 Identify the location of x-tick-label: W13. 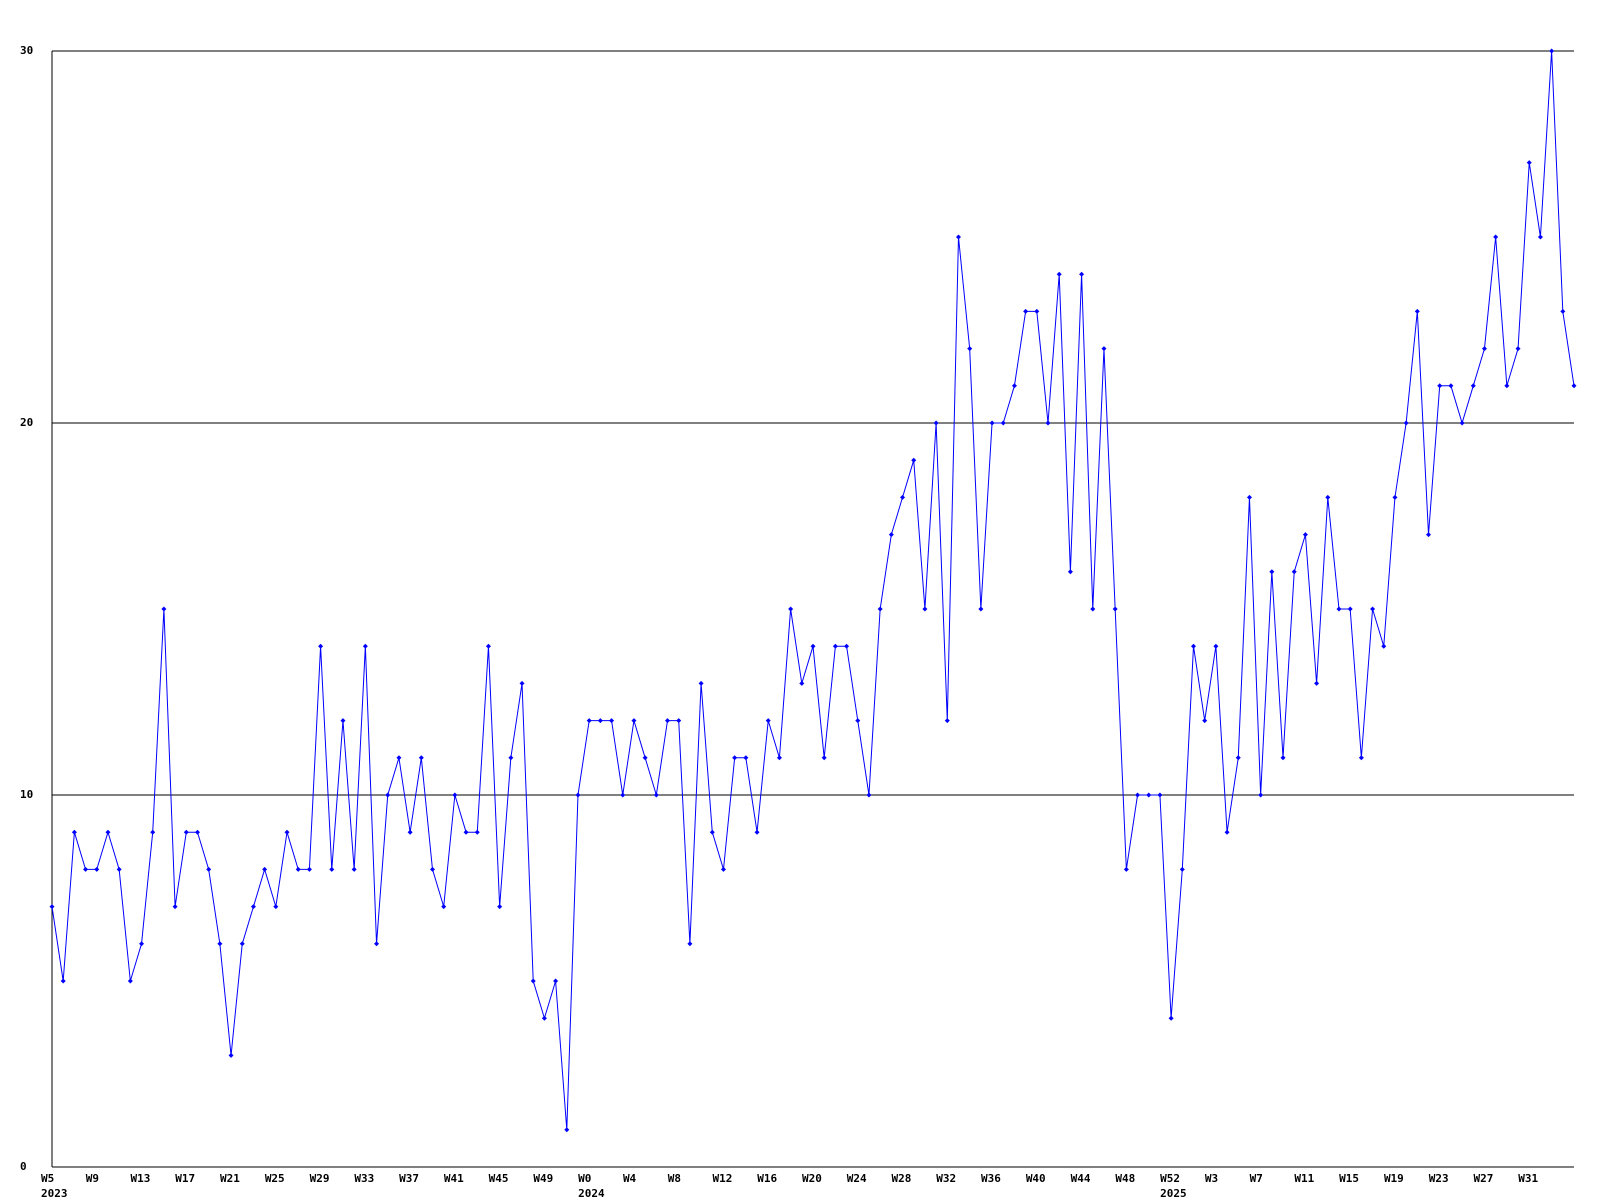
(141, 1178).